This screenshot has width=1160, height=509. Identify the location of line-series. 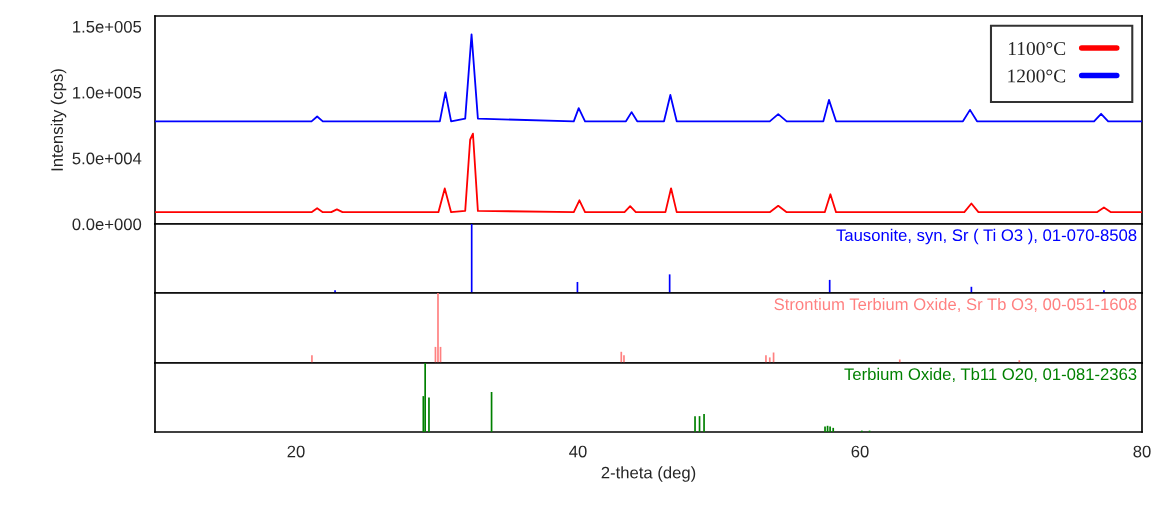
(648, 173).